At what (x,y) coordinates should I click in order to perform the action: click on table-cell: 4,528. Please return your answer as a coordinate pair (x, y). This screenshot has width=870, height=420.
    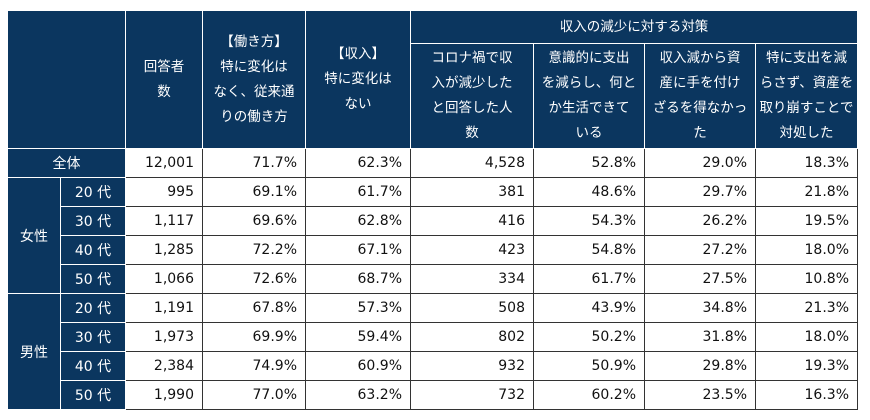
    Looking at the image, I should click on (472, 163).